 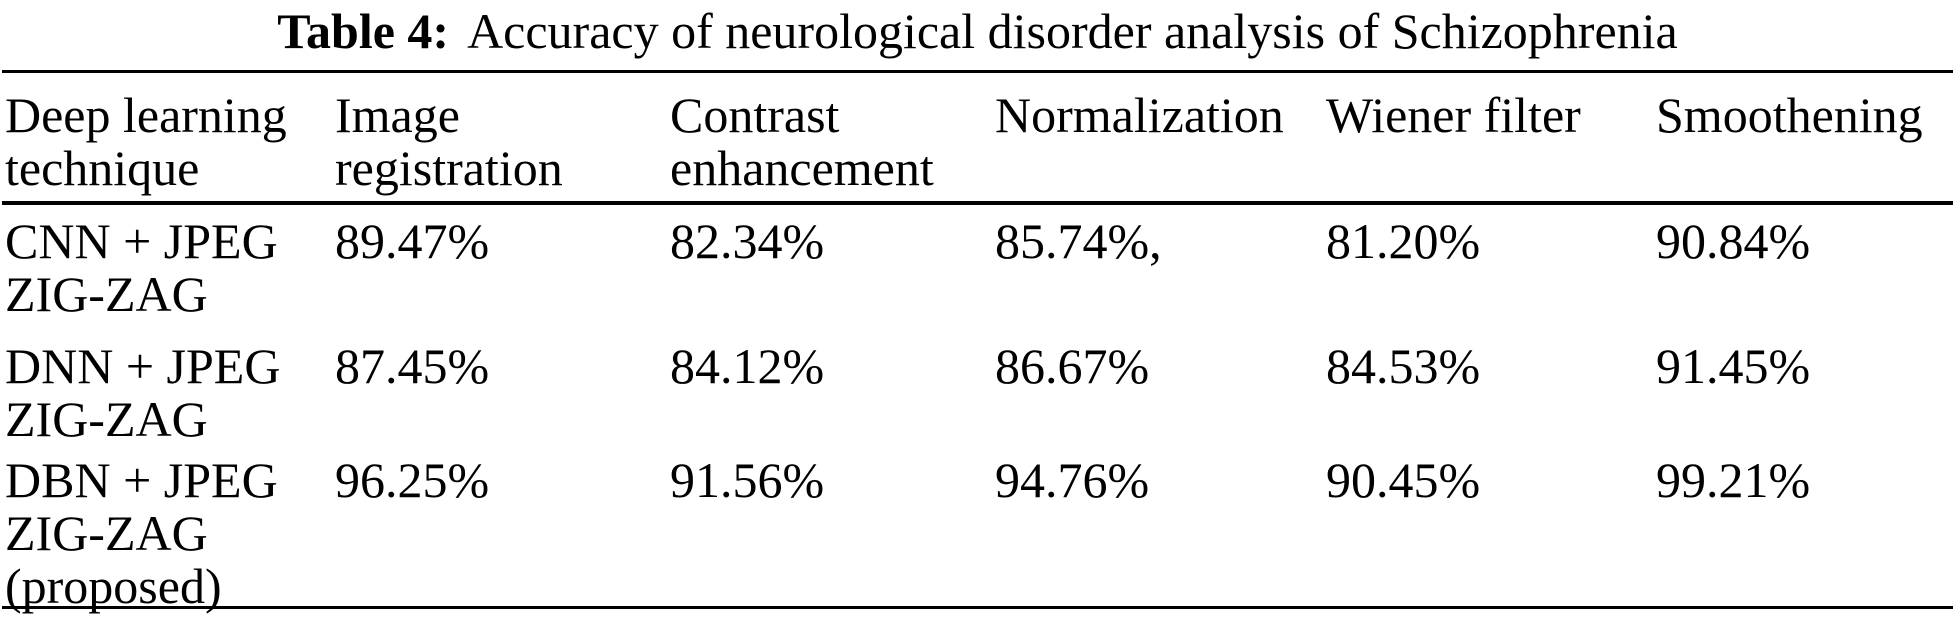 I want to click on cell-normalization: 86.67%, so click(x=1072, y=366).